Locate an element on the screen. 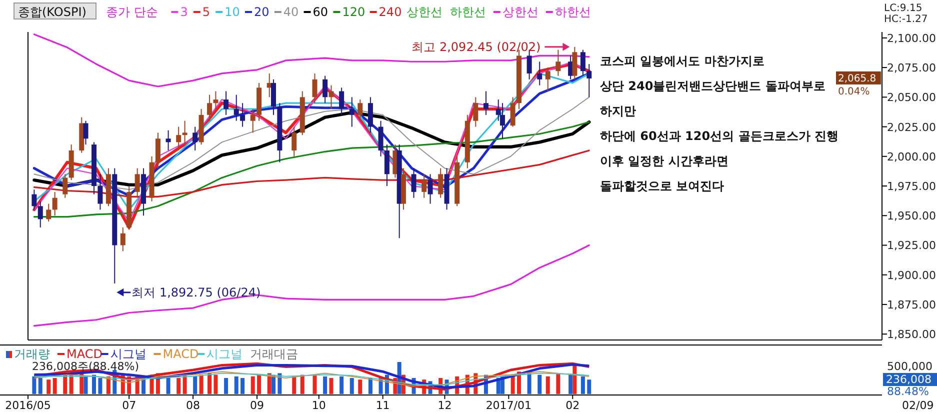 The image size is (937, 414). text: 거래대금 is located at coordinates (274, 354).